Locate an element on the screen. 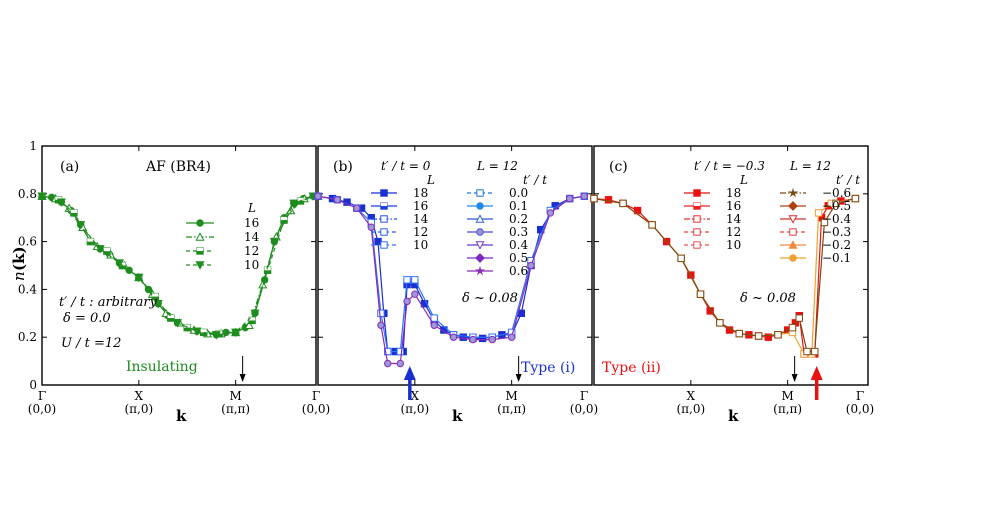 This screenshot has height=511, width=1008. panel-c-legend-1-subtitle: t′ / t is located at coordinates (848, 180).